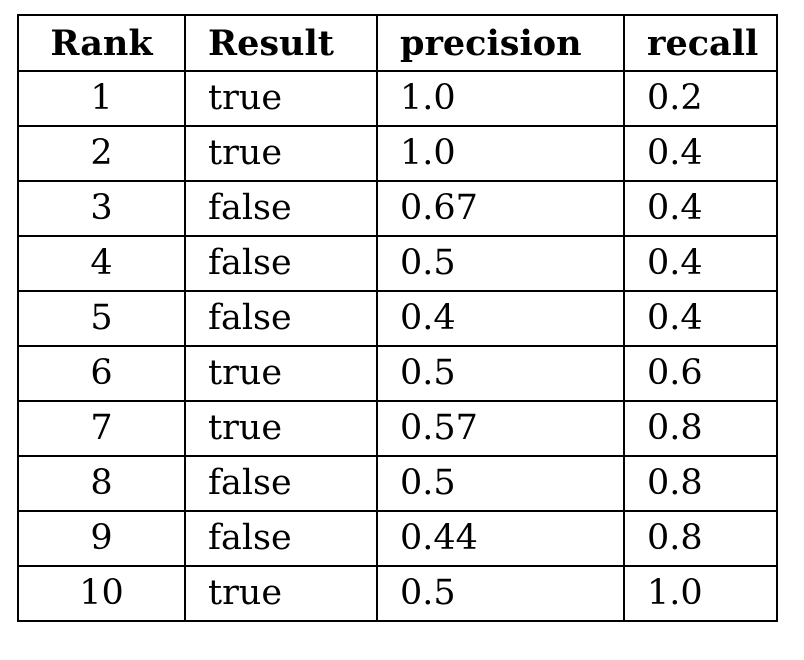 This screenshot has width=804, height=660. Describe the element at coordinates (500, 428) in the screenshot. I see `precision-cell: 0.57` at that location.